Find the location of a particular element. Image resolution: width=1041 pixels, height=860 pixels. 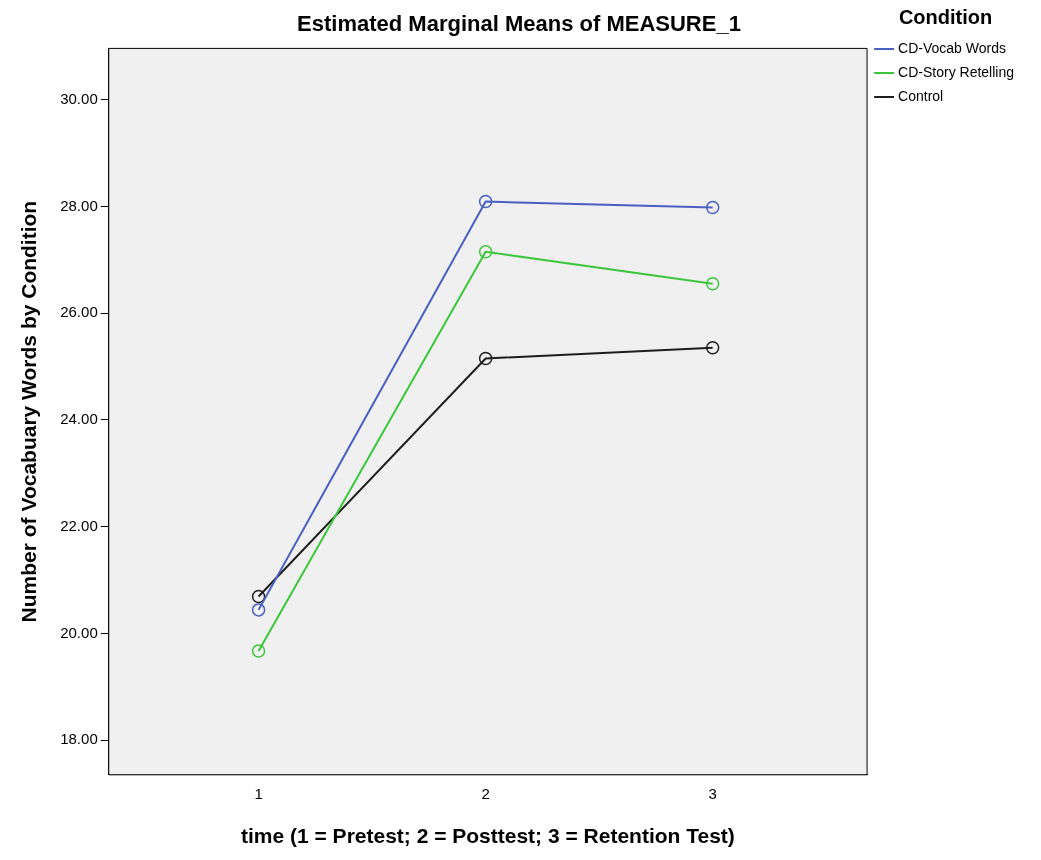

y-axis-title: Number of Vocabuary Words by Condition is located at coordinates (29, 411).